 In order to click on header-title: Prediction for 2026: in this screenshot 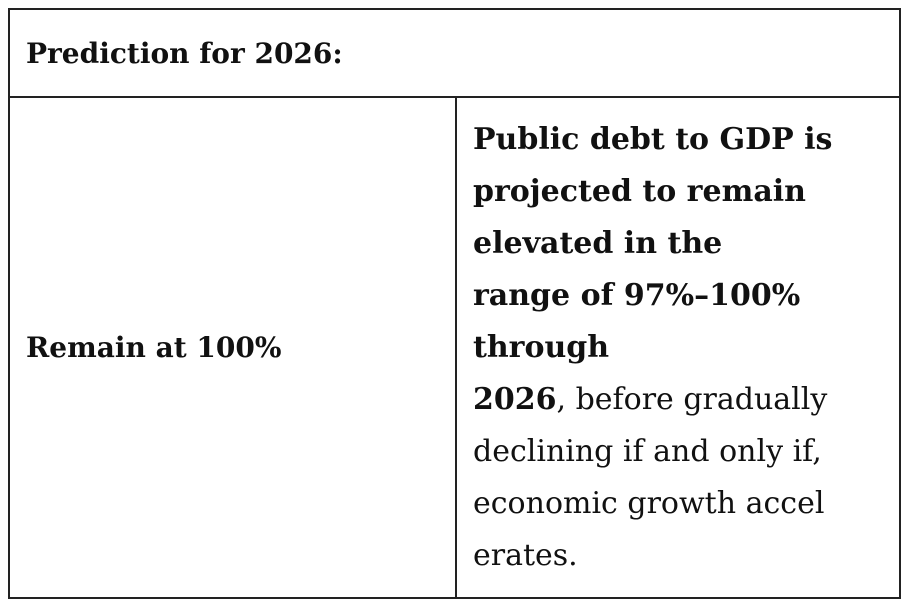, I will do `click(454, 53)`.